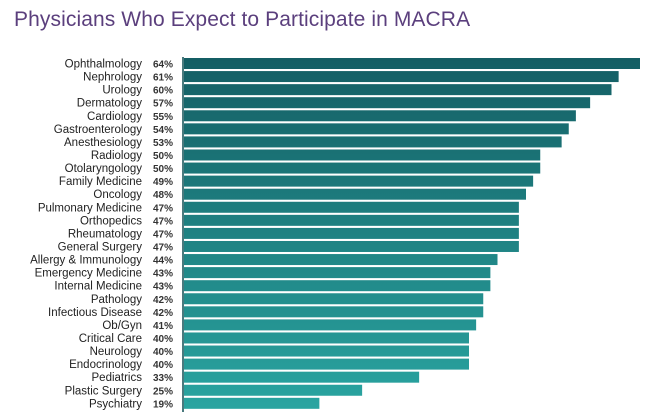 This screenshot has height=420, width=650. What do you see at coordinates (163, 326) in the screenshot?
I see `value-label: 41%` at bounding box center [163, 326].